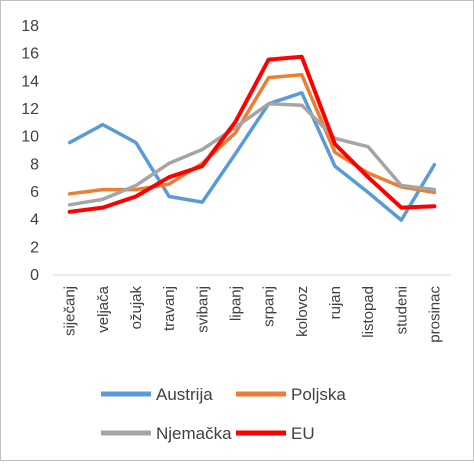  Describe the element at coordinates (302, 311) in the screenshot. I see `x-tick-label: kolovoz` at that location.